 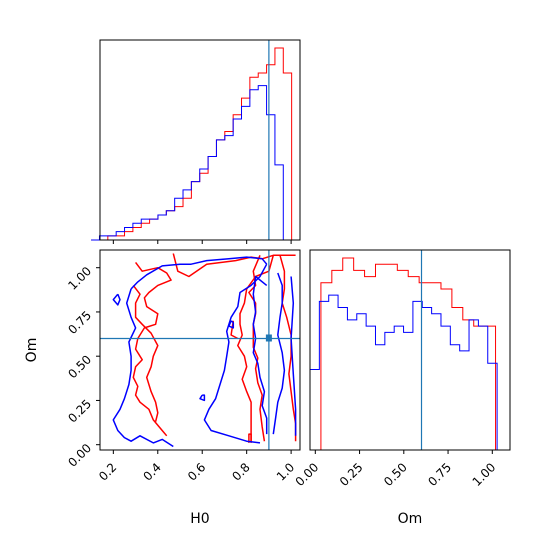 I want to click on contour-blue-inner-core, so click(x=279, y=353).